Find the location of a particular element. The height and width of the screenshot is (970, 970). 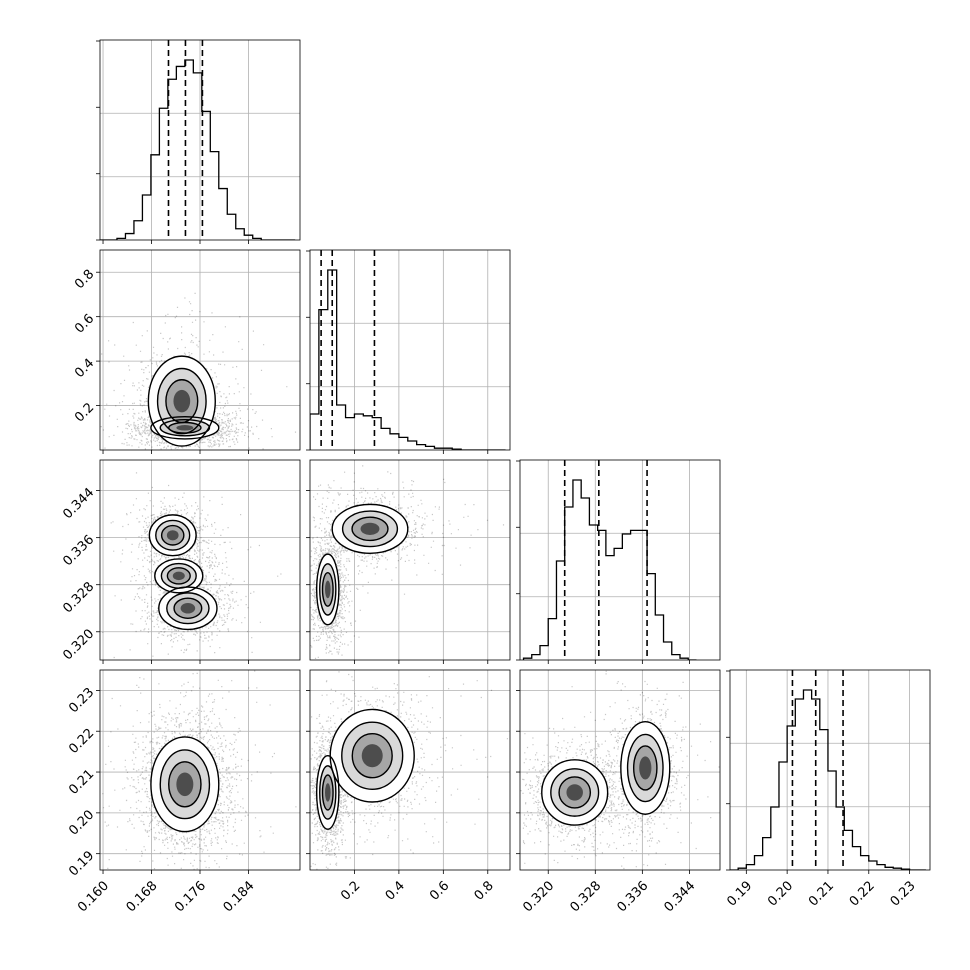

histogram-p1 is located at coordinates (408, 359).